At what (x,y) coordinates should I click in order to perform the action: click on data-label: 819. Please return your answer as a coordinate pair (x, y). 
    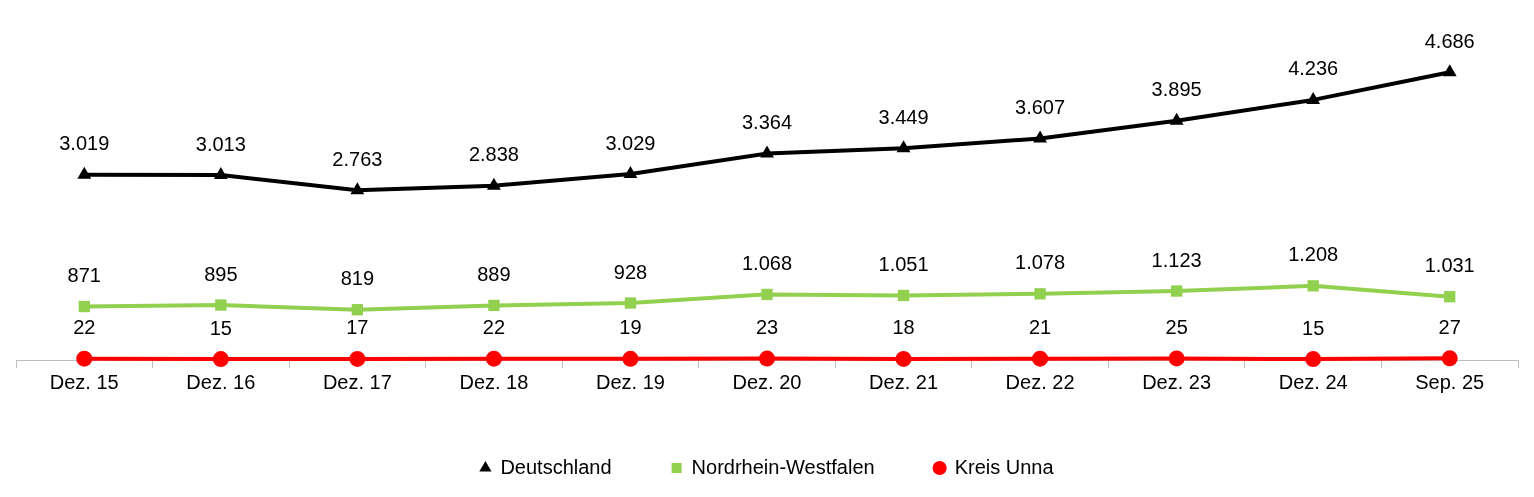
    Looking at the image, I should click on (357, 278).